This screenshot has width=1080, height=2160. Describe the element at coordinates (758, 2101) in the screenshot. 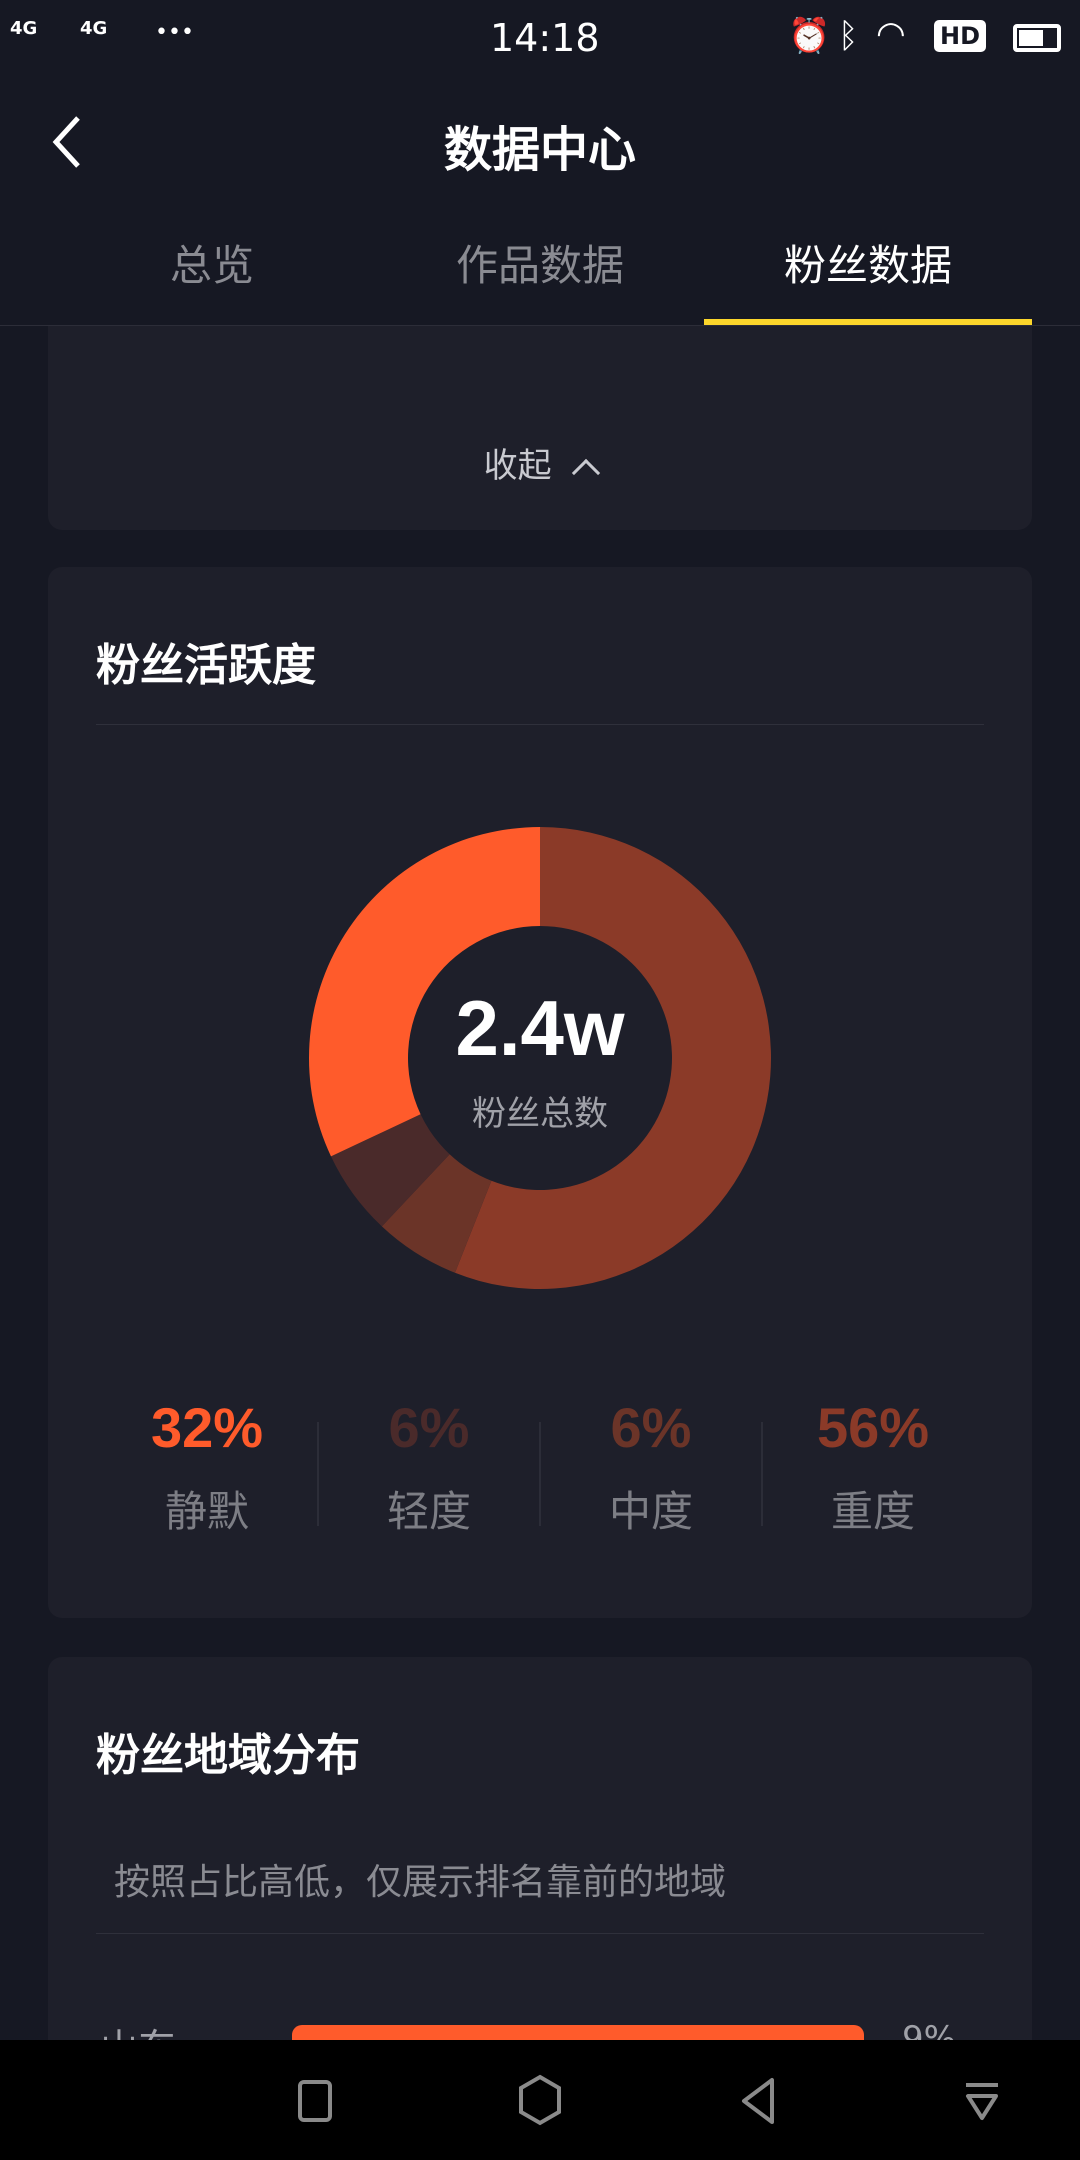

I see `back-nav-button` at that location.